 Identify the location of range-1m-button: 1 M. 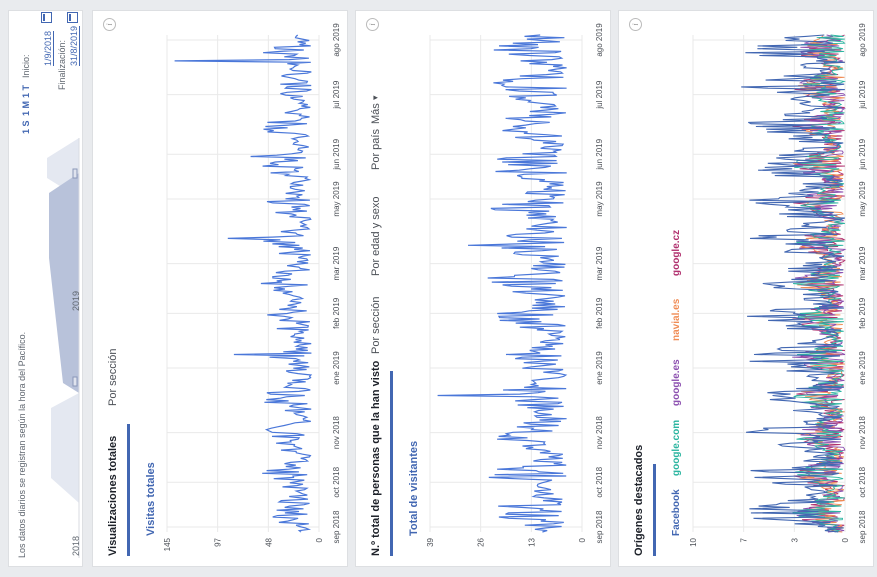
(26, 108).